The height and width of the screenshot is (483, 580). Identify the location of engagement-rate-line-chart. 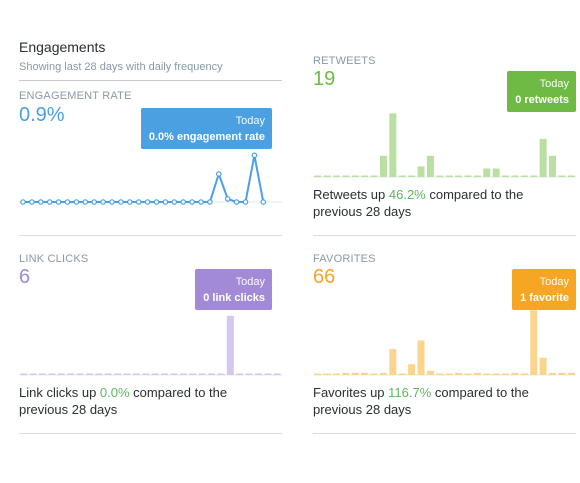
(150, 158).